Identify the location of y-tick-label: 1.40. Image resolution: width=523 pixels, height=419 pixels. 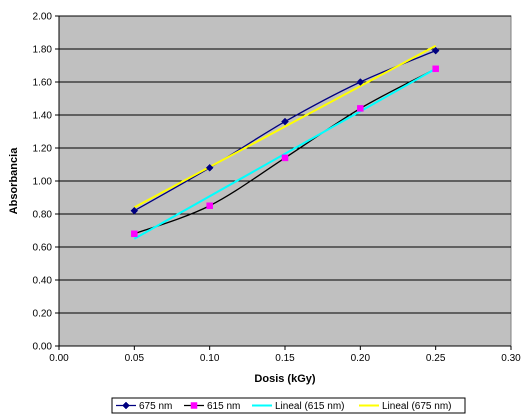
(43, 116).